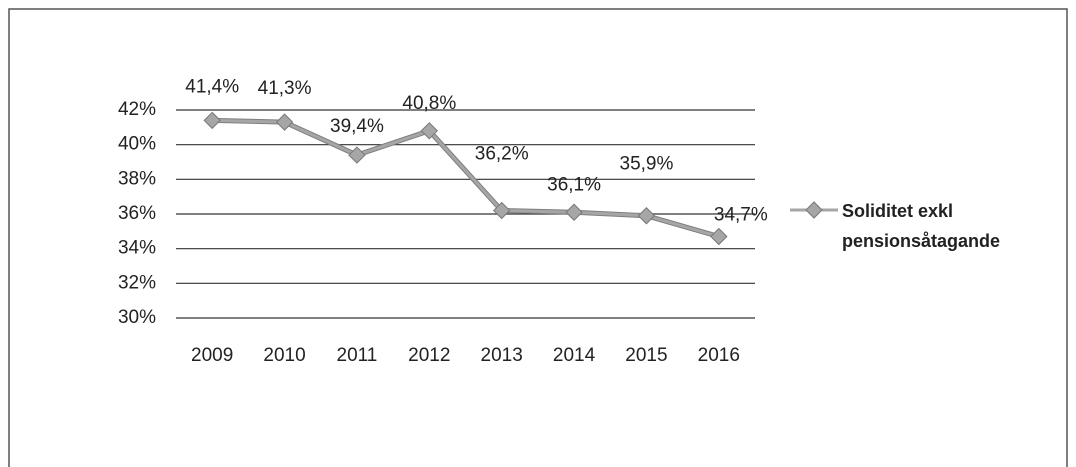  What do you see at coordinates (285, 88) in the screenshot?
I see `data-label: 41,3%` at bounding box center [285, 88].